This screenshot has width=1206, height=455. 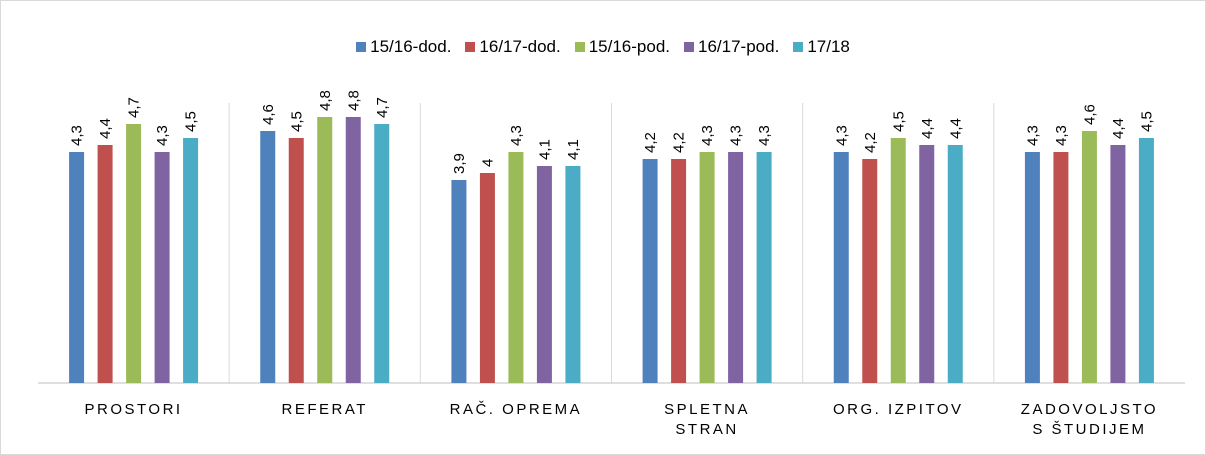 What do you see at coordinates (459, 163) in the screenshot?
I see `value-label: 3,9` at bounding box center [459, 163].